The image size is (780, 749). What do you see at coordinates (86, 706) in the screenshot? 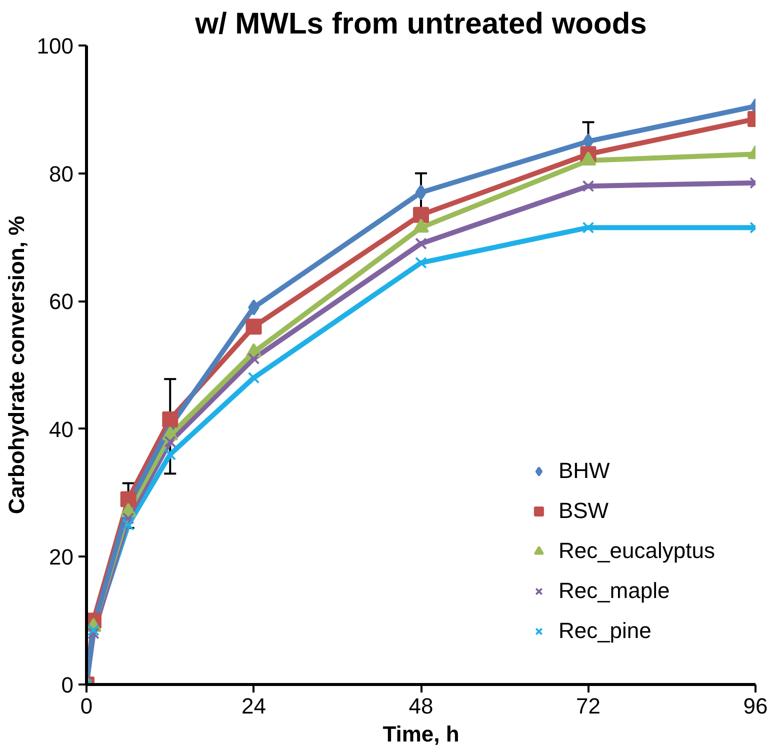
I see `x-tick-label: 0` at bounding box center [86, 706].